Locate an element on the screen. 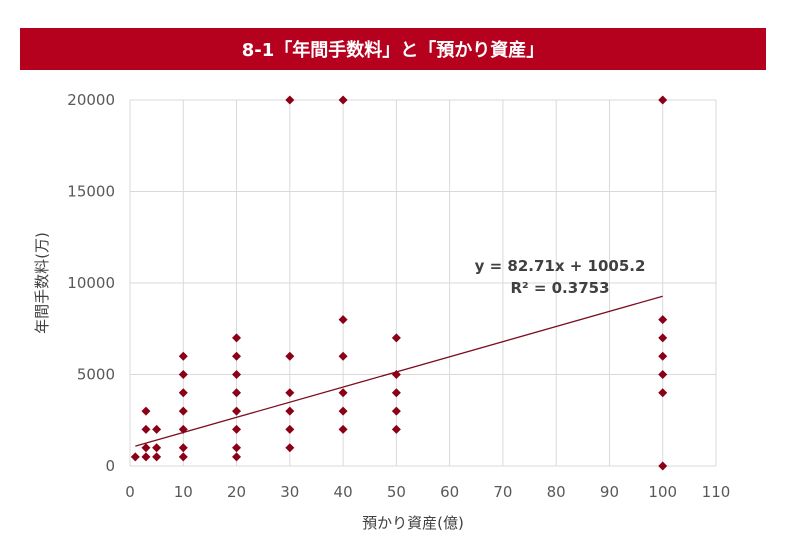 Image resolution: width=788 pixels, height=544 pixels. x-tick-label: 70 is located at coordinates (502, 492).